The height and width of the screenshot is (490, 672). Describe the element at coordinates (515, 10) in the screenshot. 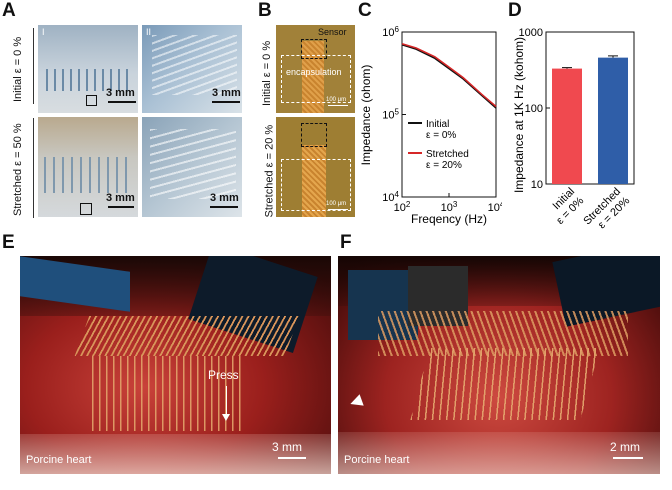

I see `panel-d-label: D` at that location.